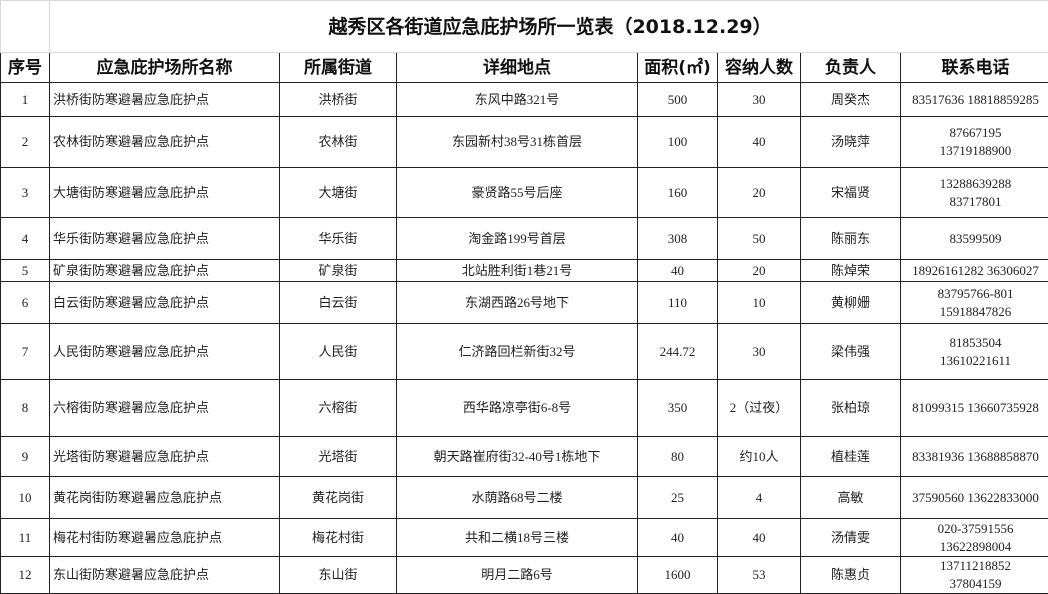 Image resolution: width=1048 pixels, height=594 pixels. Describe the element at coordinates (974, 457) in the screenshot. I see `cell-phone: 83381936 13688858870` at that location.